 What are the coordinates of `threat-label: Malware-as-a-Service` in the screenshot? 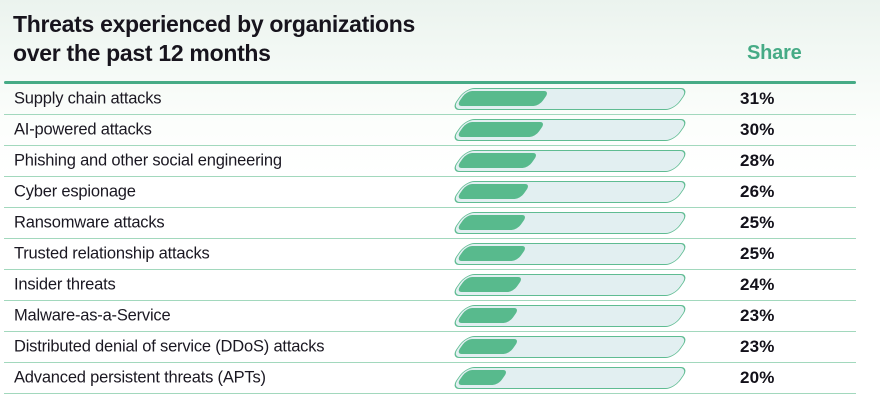 It's located at (92, 315).